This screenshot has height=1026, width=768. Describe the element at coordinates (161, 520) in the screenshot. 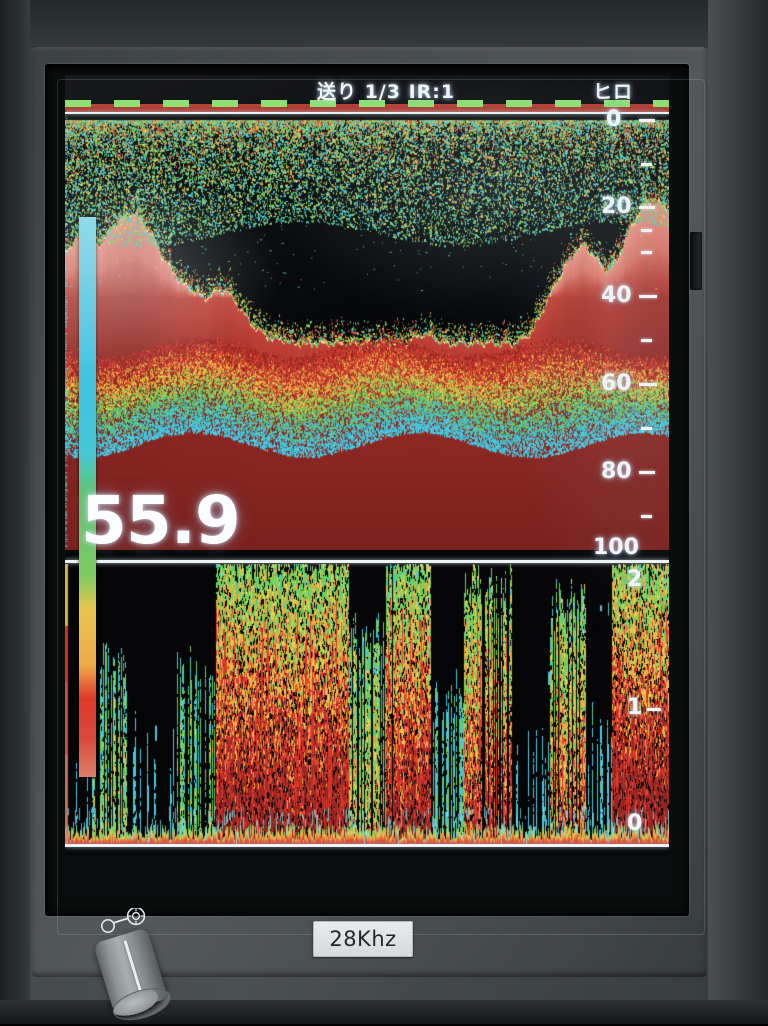

I see `depth-readout: 55.9` at that location.